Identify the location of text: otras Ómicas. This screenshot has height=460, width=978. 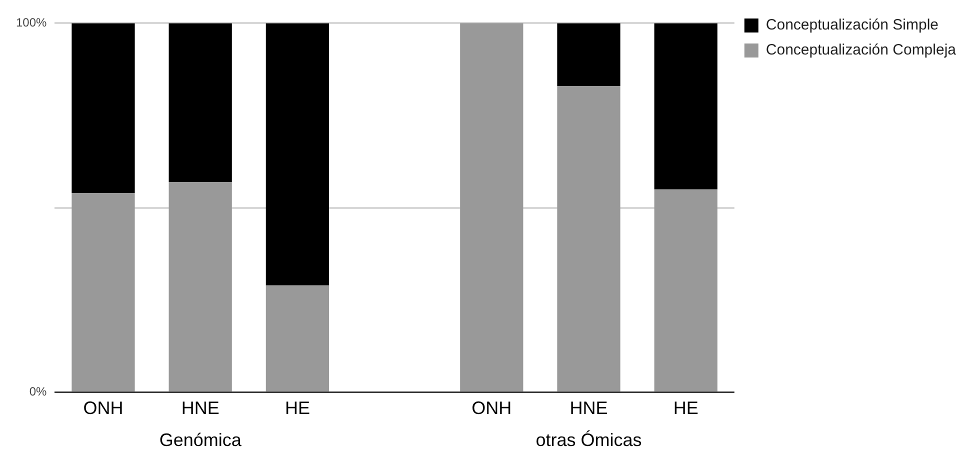
(589, 440).